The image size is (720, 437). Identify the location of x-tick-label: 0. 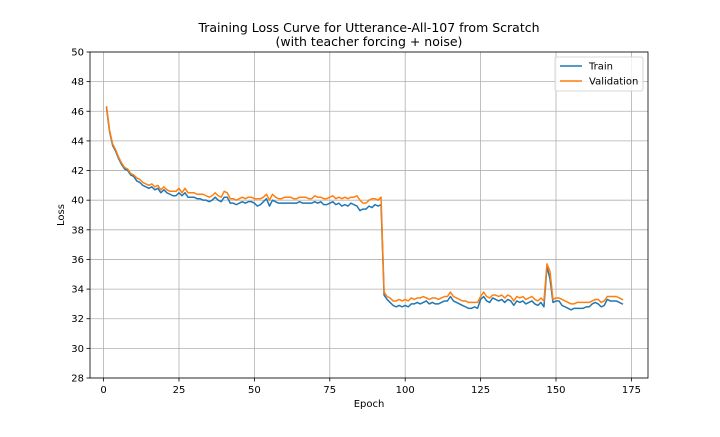
(103, 390).